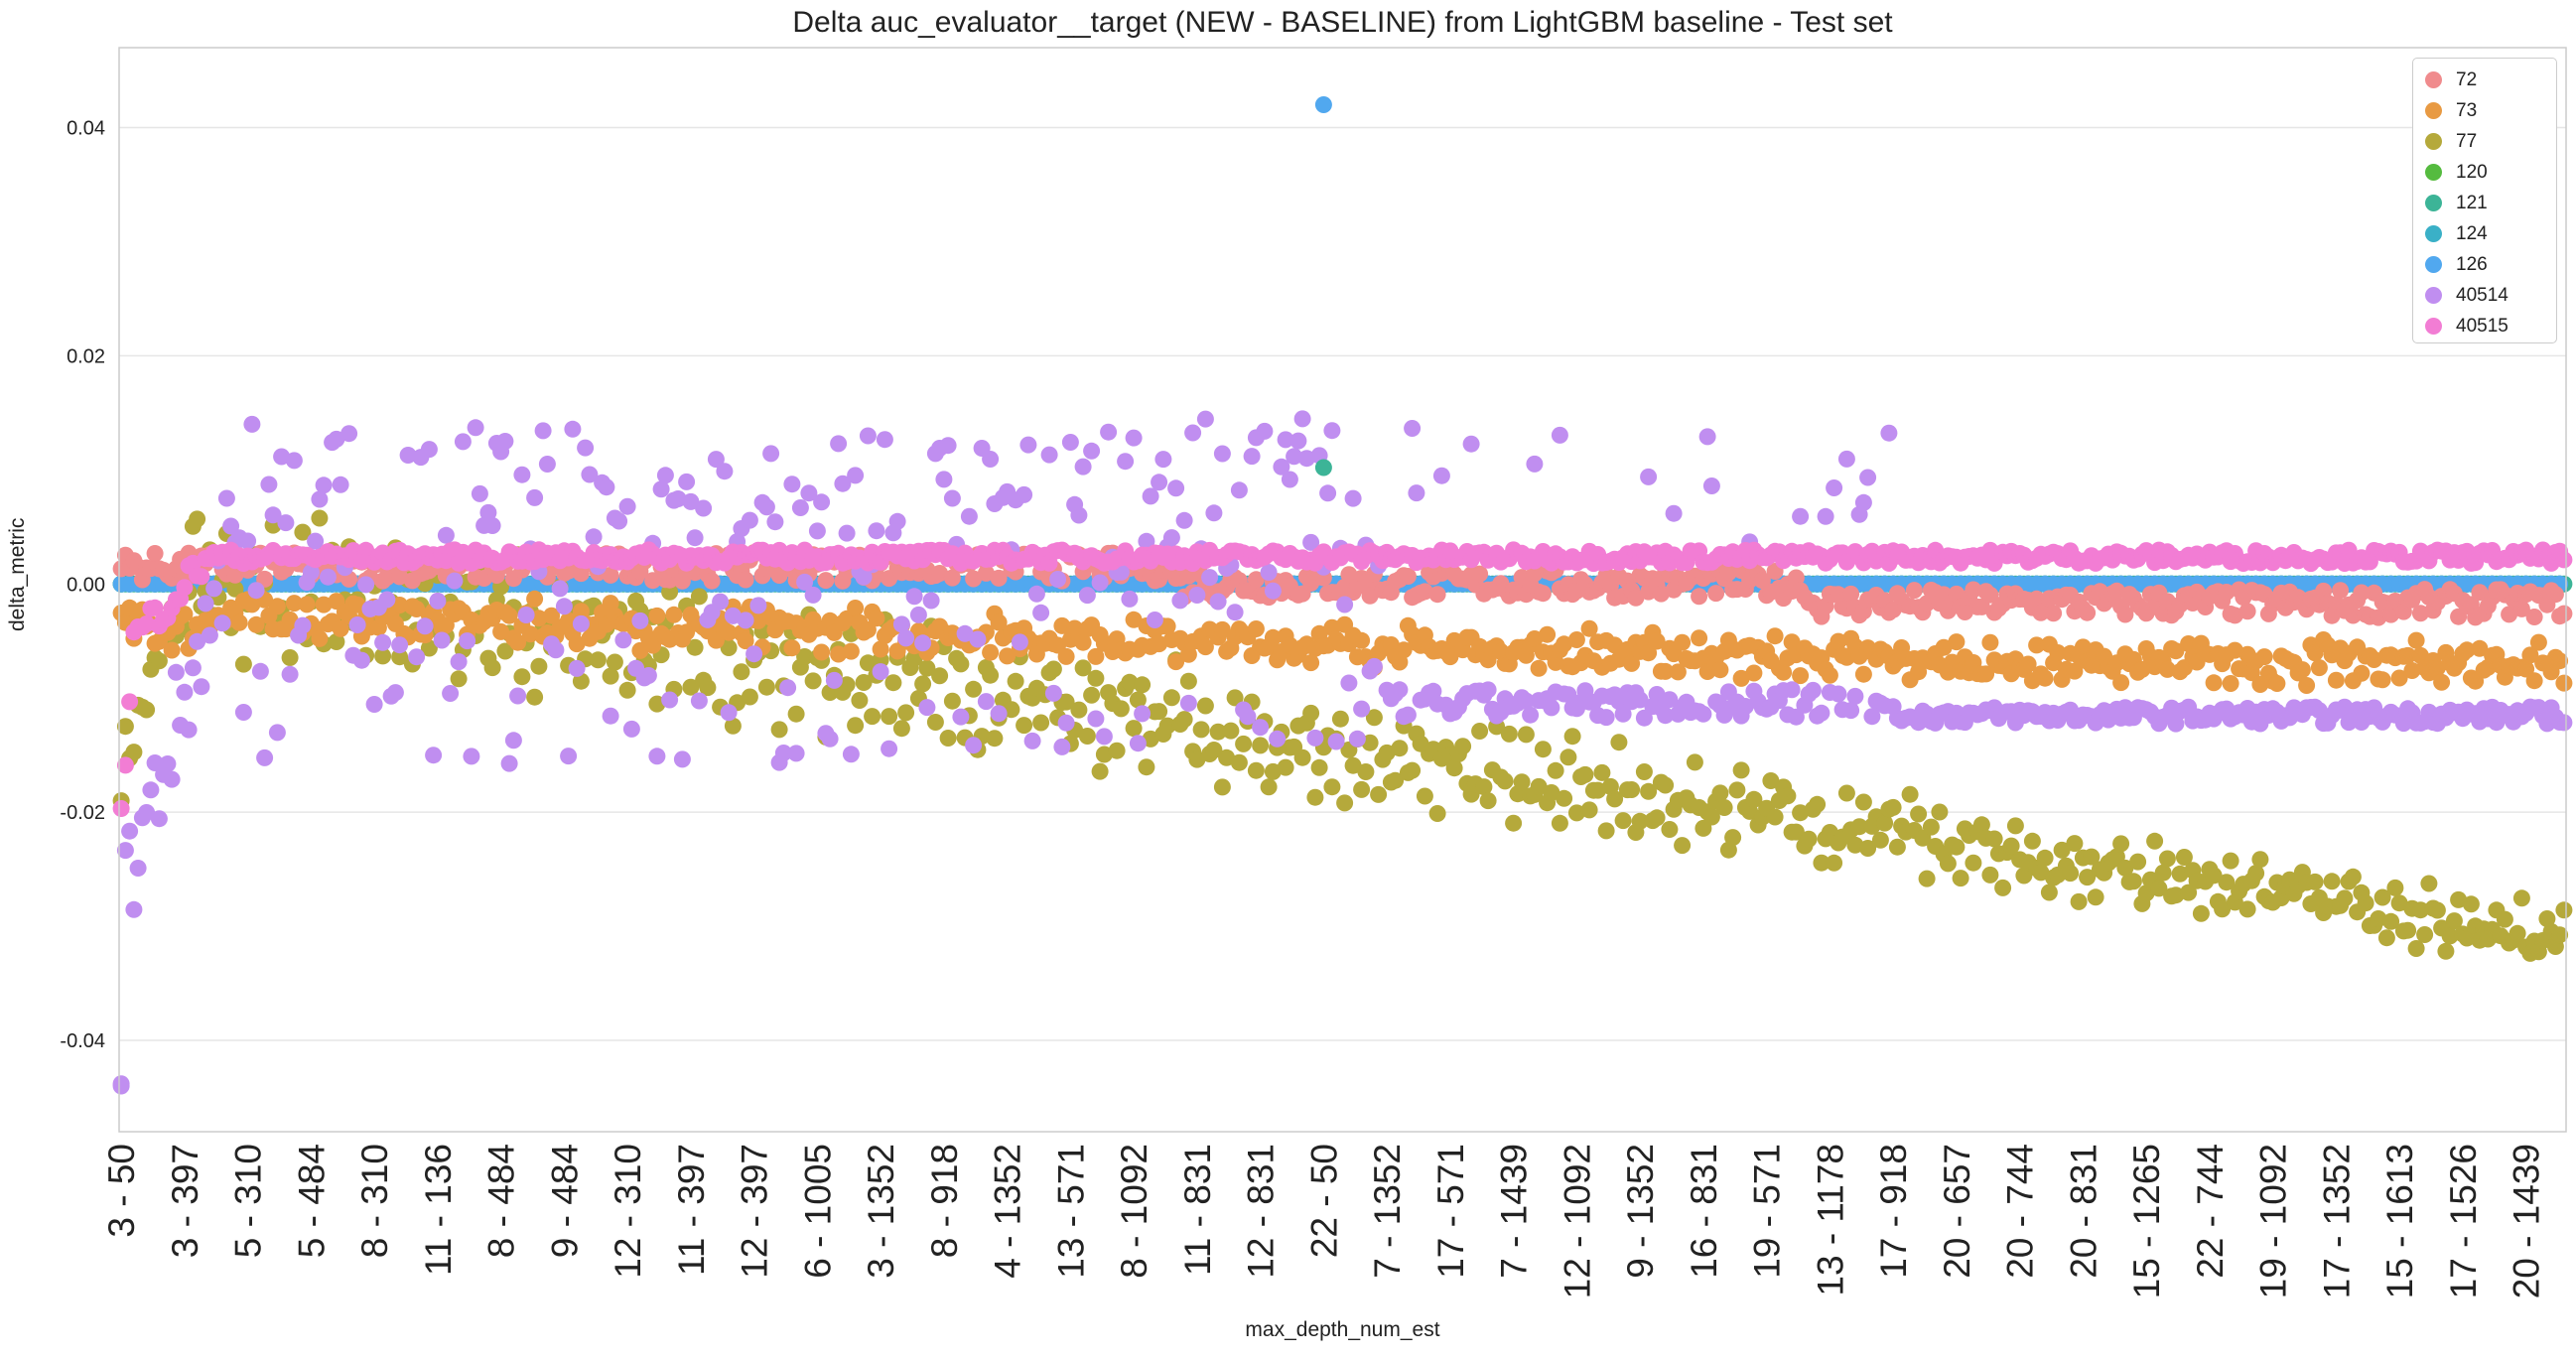 This screenshot has width=2576, height=1361. What do you see at coordinates (2482, 295) in the screenshot?
I see `legend-label: 40514` at bounding box center [2482, 295].